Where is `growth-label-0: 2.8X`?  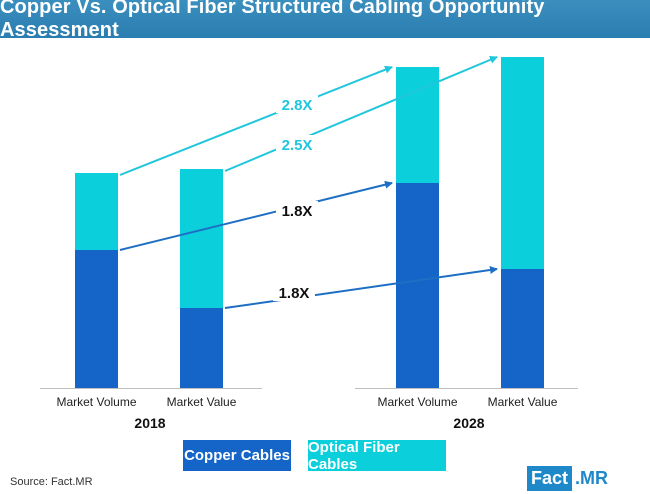
growth-label-0: 2.8X is located at coordinates (297, 105).